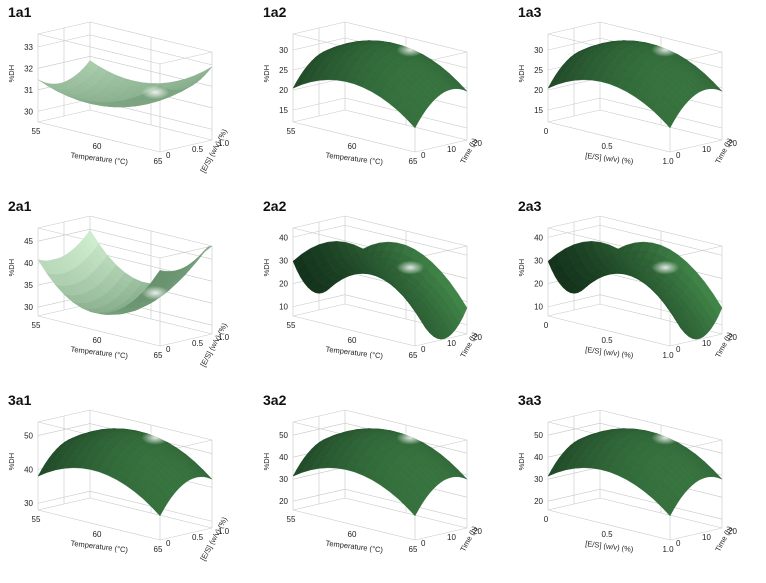 This screenshot has height=583, width=766. What do you see at coordinates (283, 70) in the screenshot?
I see `z-tick-label: 25` at bounding box center [283, 70].